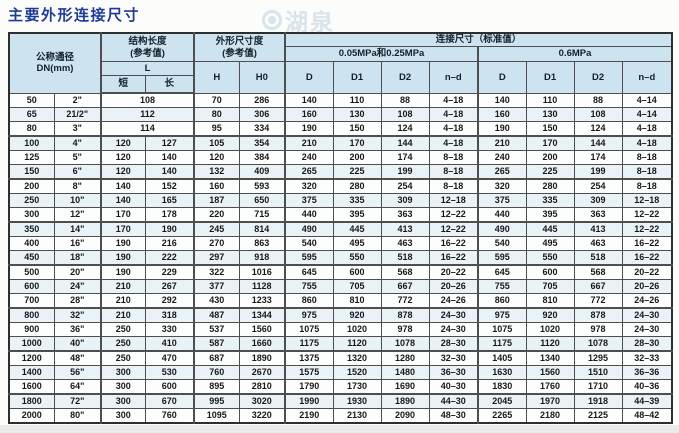  What do you see at coordinates (598, 416) in the screenshot?
I see `cell: 2125` at bounding box center [598, 416].